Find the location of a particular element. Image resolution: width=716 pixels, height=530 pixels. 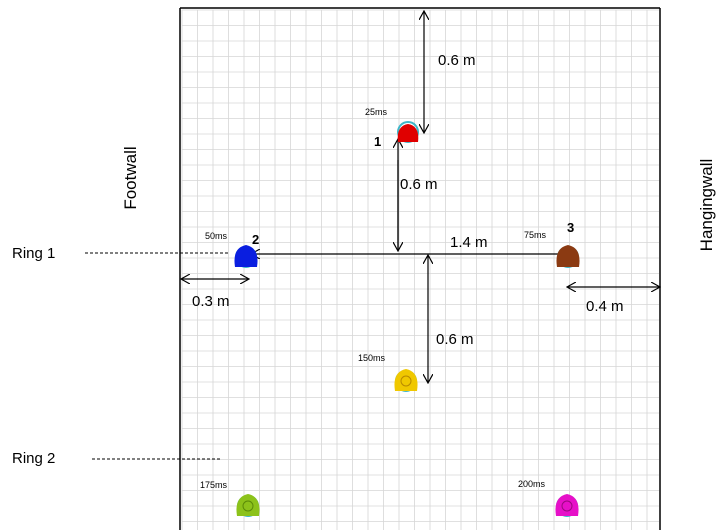

hole-1-number: 1 is located at coordinates (377, 141).